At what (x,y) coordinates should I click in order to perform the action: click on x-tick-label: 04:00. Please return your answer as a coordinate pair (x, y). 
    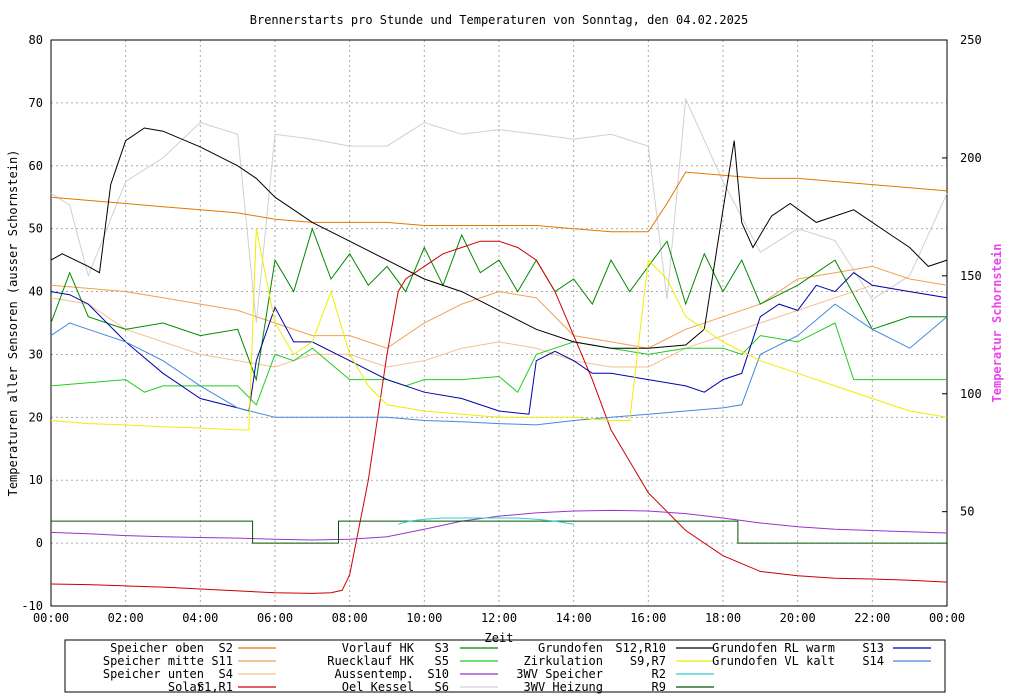
    Looking at the image, I should click on (200, 618).